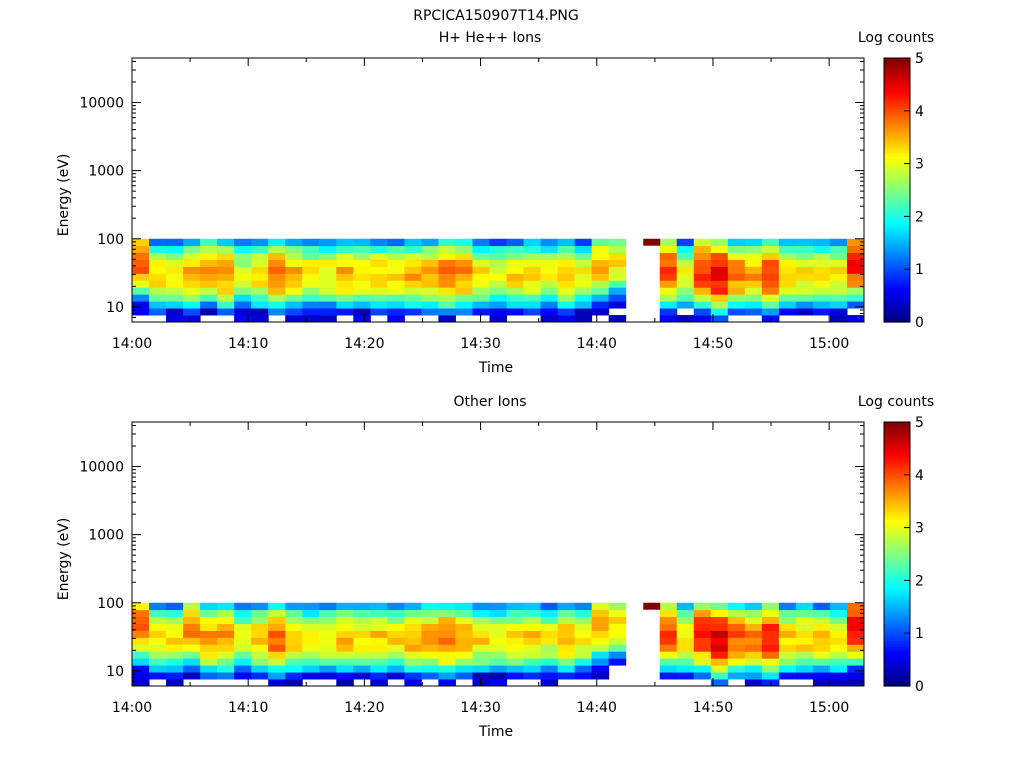 This screenshot has width=1024, height=768. What do you see at coordinates (248, 708) in the screenshot?
I see `x-tick-label: 14:10` at bounding box center [248, 708].